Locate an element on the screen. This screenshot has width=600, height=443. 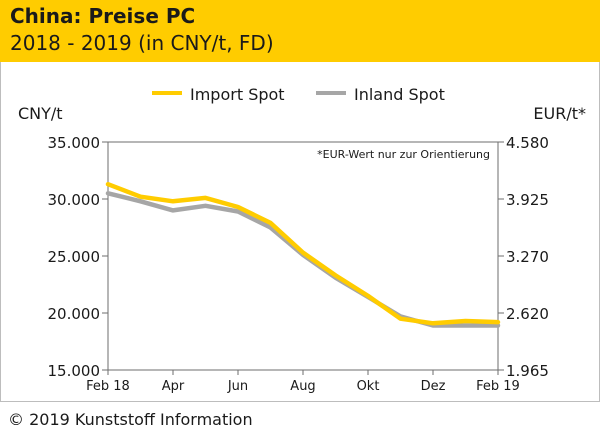
y-tick-label-right: 1.965 is located at coordinates (527, 371).